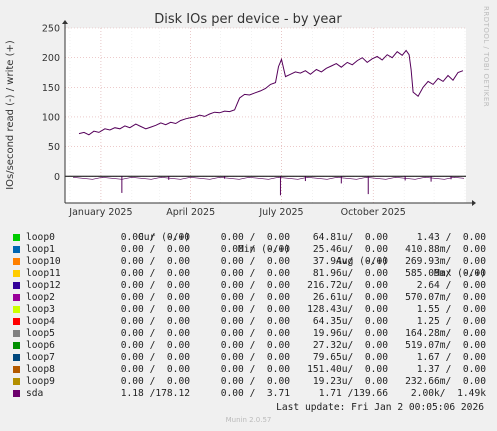 The image size is (497, 431). Describe the element at coordinates (350, 297) in the screenshot. I see `legend-avg: 26.61u/ 0.00` at that location.